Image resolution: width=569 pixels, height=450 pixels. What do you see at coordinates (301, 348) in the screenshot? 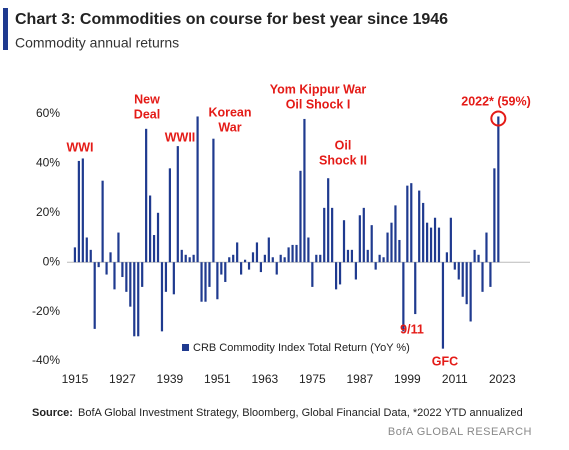
I see `legend-label: CRB Commodity Index Total Return (YoY %)` at bounding box center [301, 348].